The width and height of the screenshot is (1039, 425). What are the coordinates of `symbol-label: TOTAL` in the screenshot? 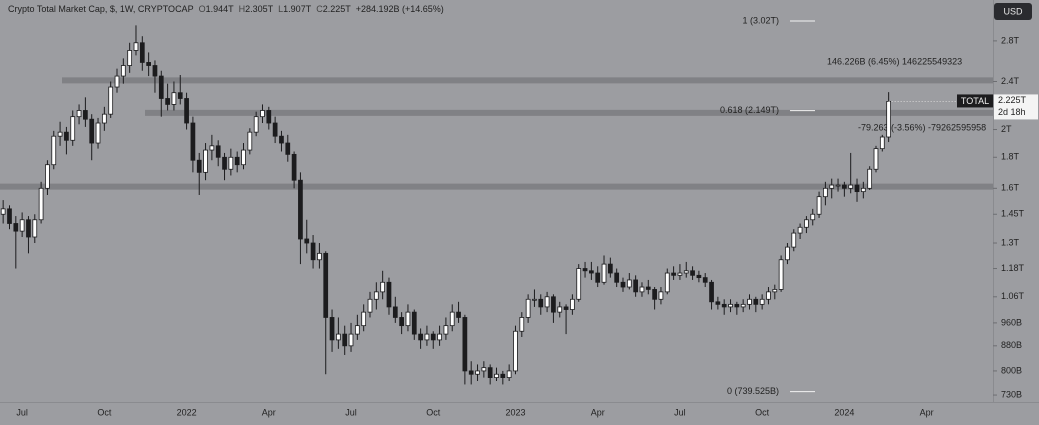 It's located at (975, 101).